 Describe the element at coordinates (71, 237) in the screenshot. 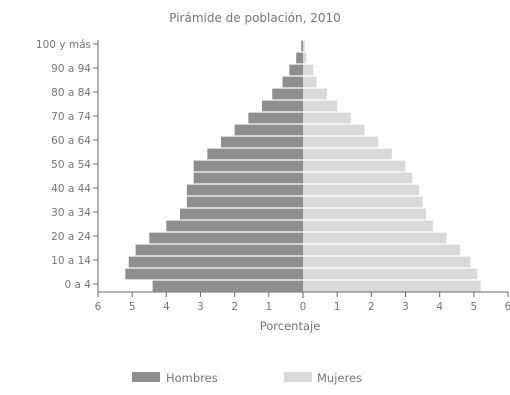

I see `y-tick-label-2: 20 a 24` at that location.